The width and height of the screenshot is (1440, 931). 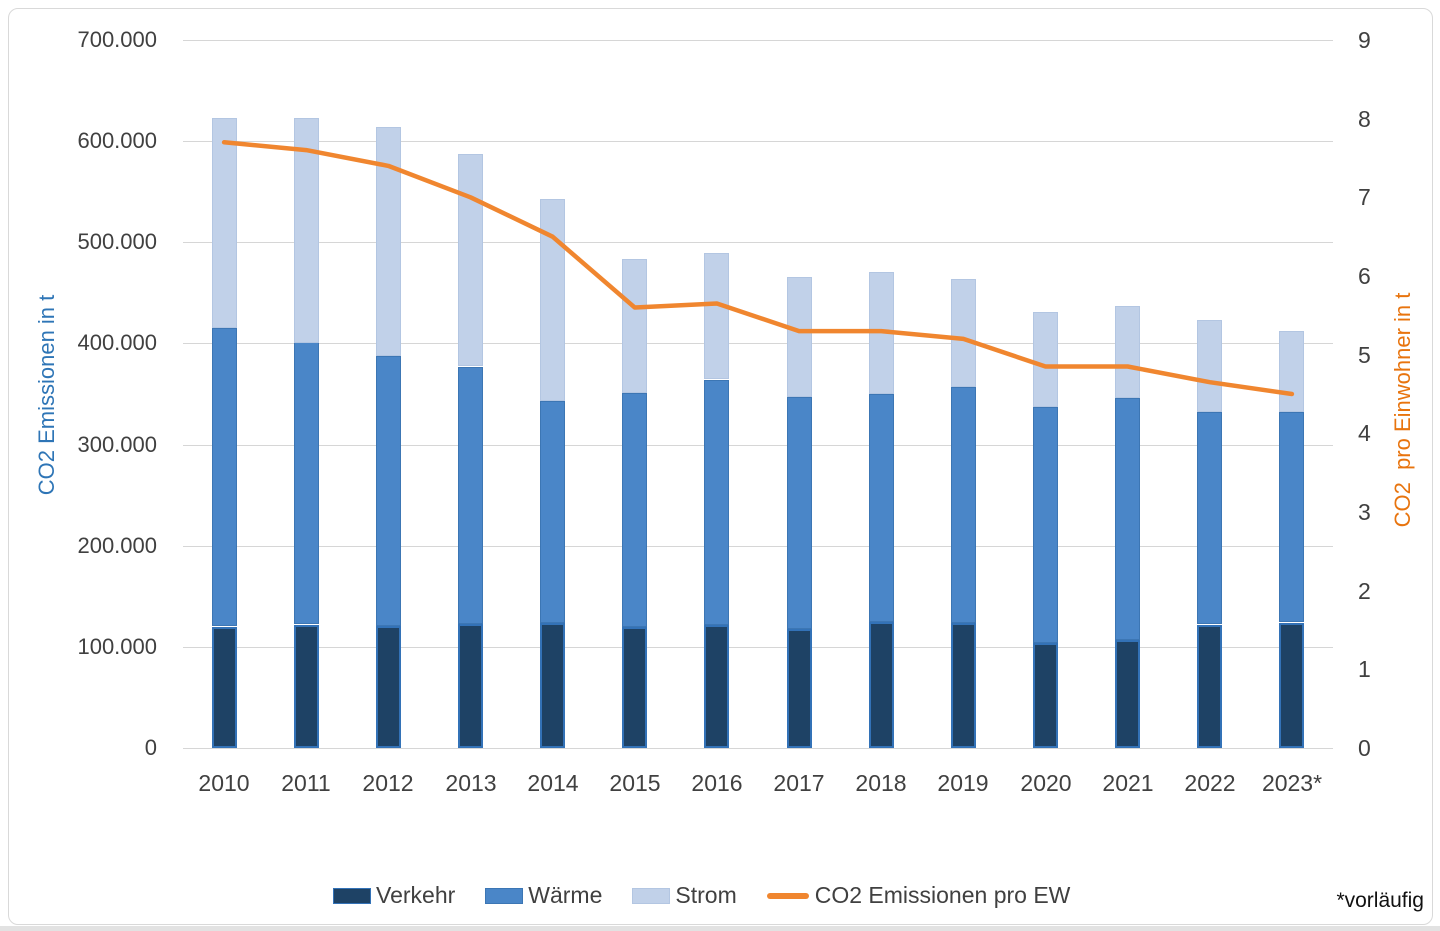 What do you see at coordinates (720, 928) in the screenshot?
I see `window-edge-strip` at bounding box center [720, 928].